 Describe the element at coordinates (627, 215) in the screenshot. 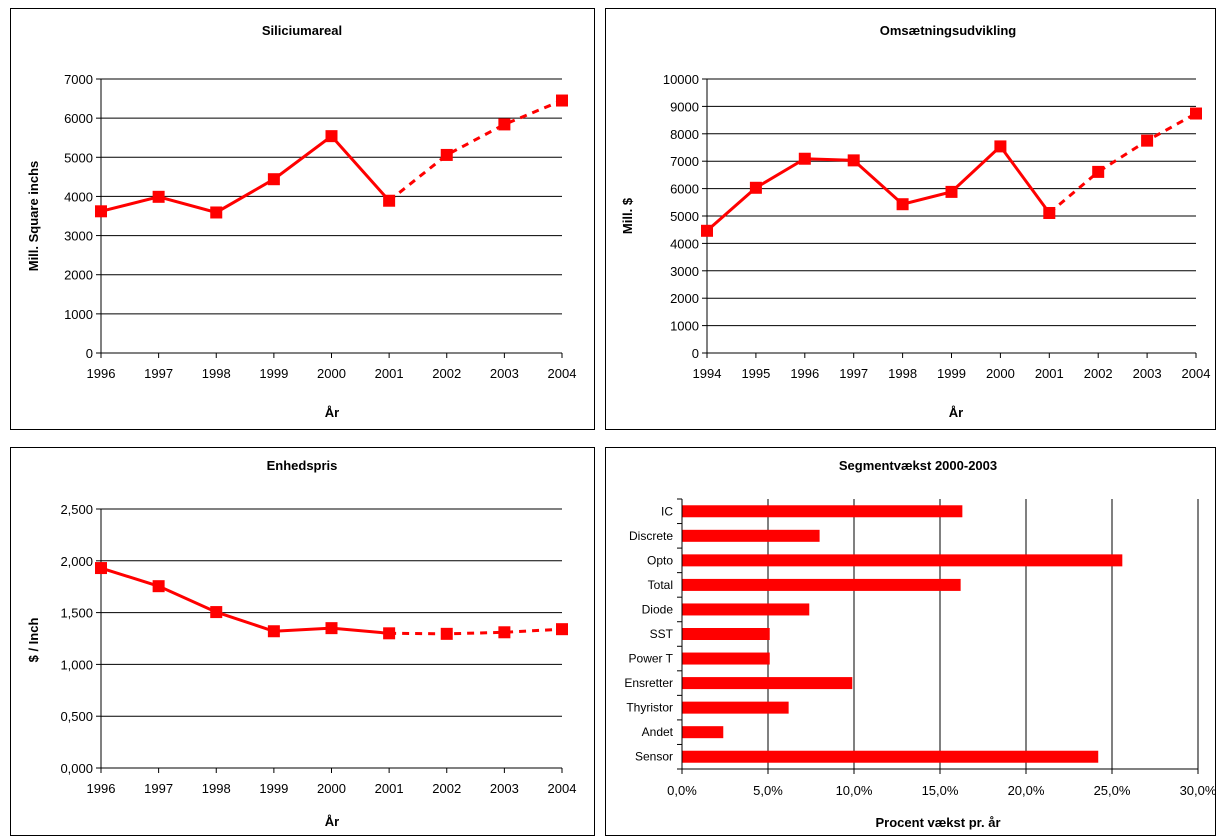

I see `y-axis-label: Mill. $` at that location.